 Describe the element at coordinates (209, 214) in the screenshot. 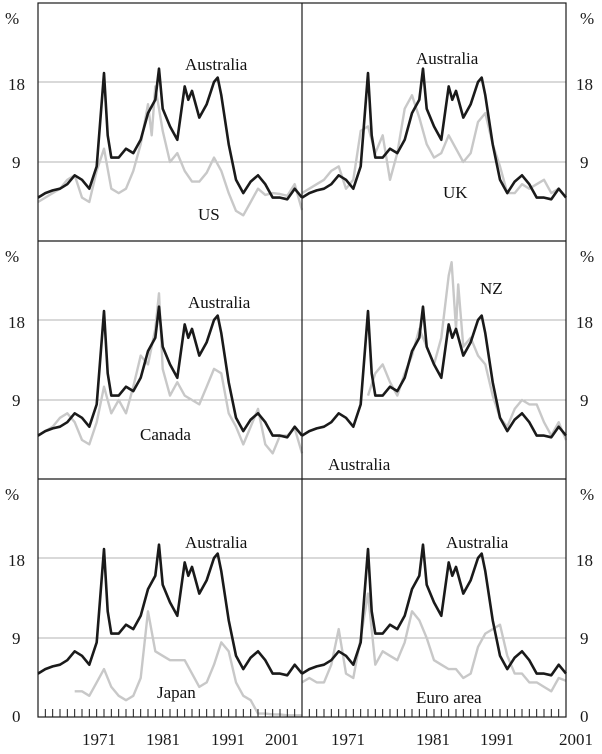

I see `series-label-us: US` at that location.